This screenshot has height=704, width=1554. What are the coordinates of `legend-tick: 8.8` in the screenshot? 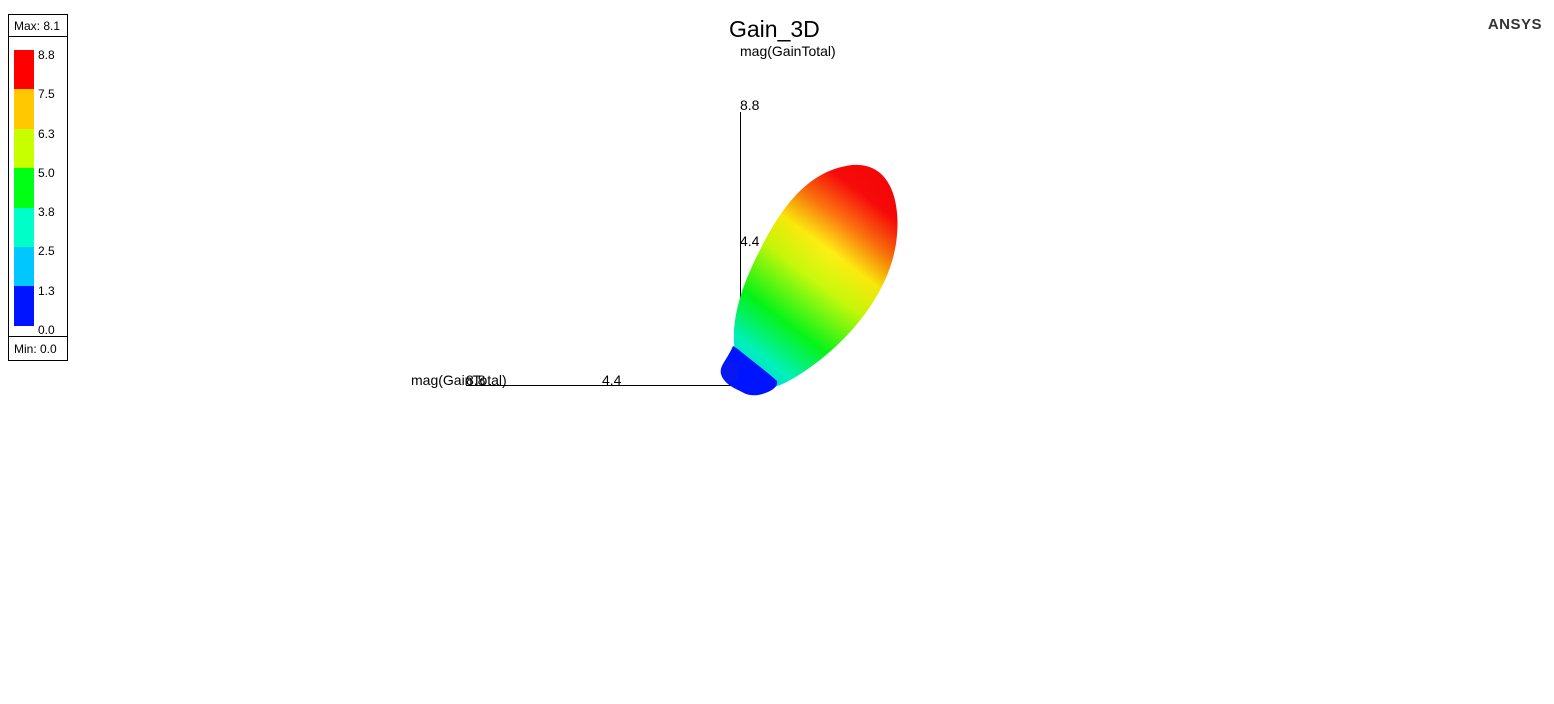 It's located at (46, 55).